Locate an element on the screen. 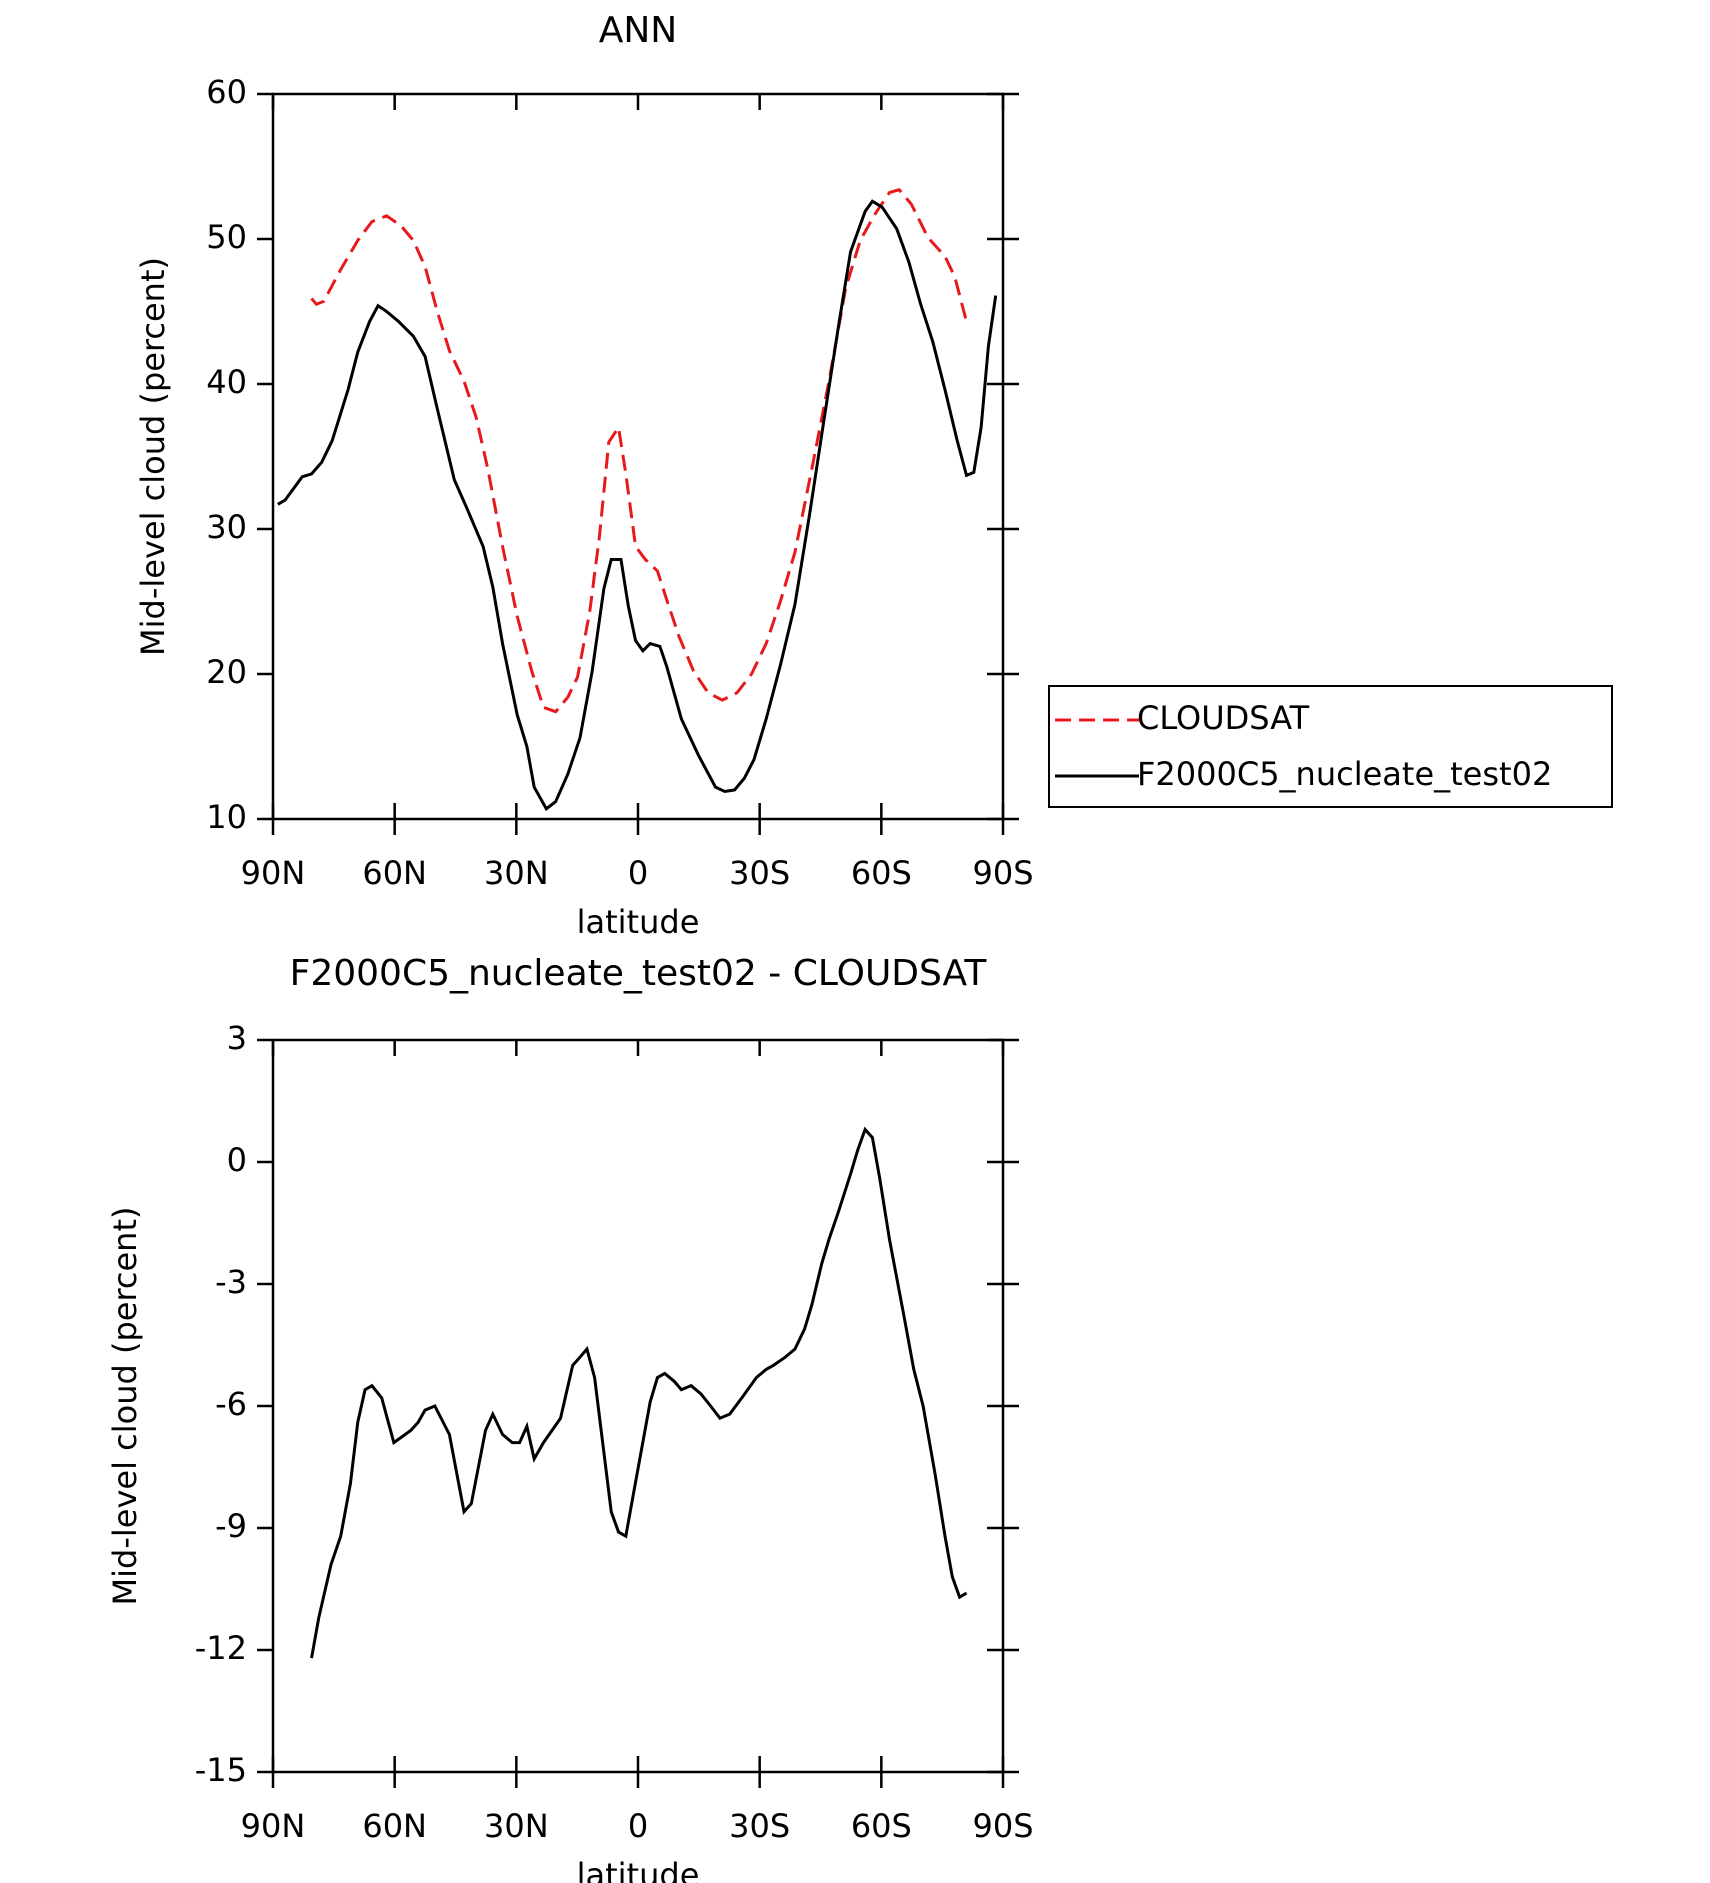  legend-box is located at coordinates (1330, 746).